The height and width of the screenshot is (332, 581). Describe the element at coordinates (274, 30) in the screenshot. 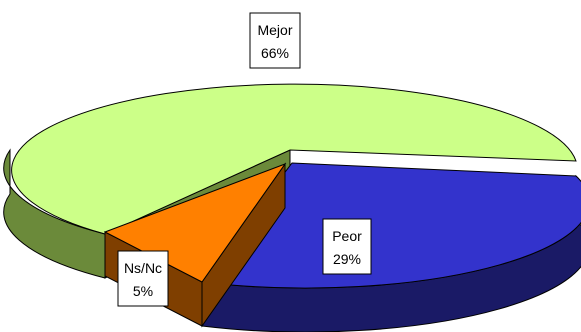

I see `label-mejor-name: Mejor` at that location.